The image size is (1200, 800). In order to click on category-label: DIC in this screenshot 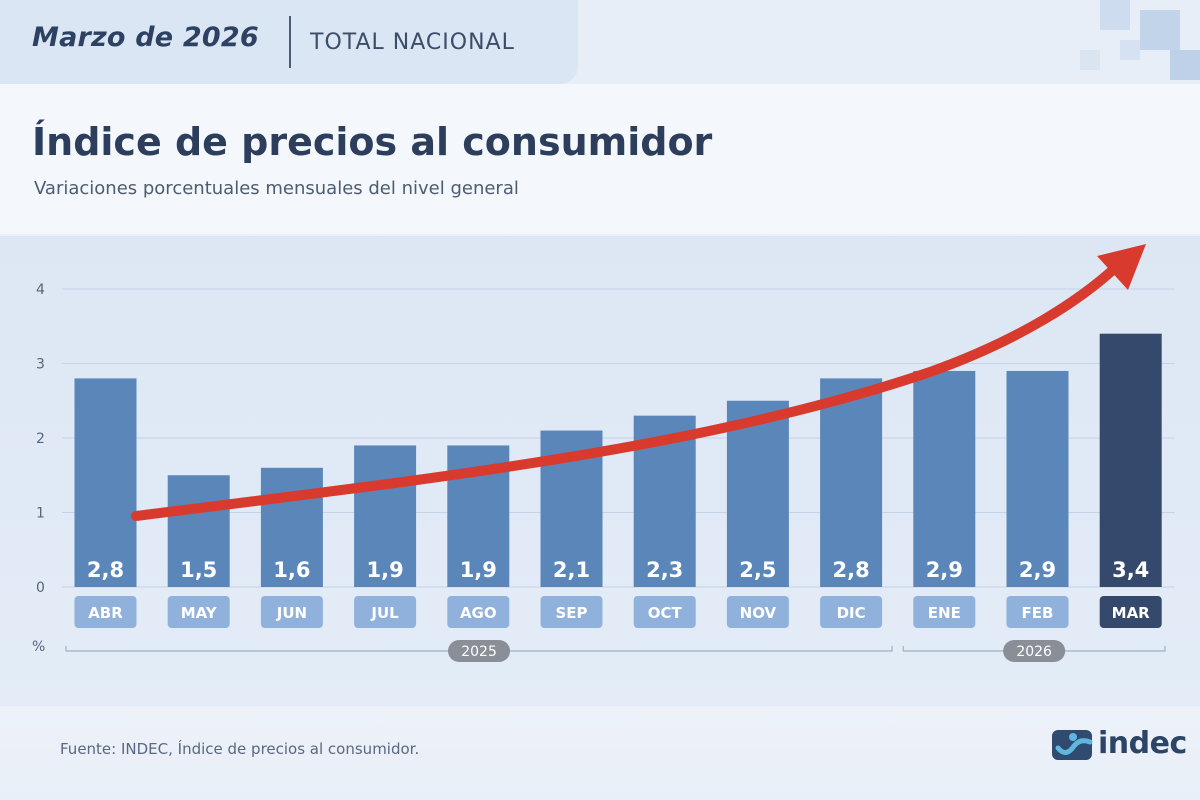, I will do `click(851, 613)`.